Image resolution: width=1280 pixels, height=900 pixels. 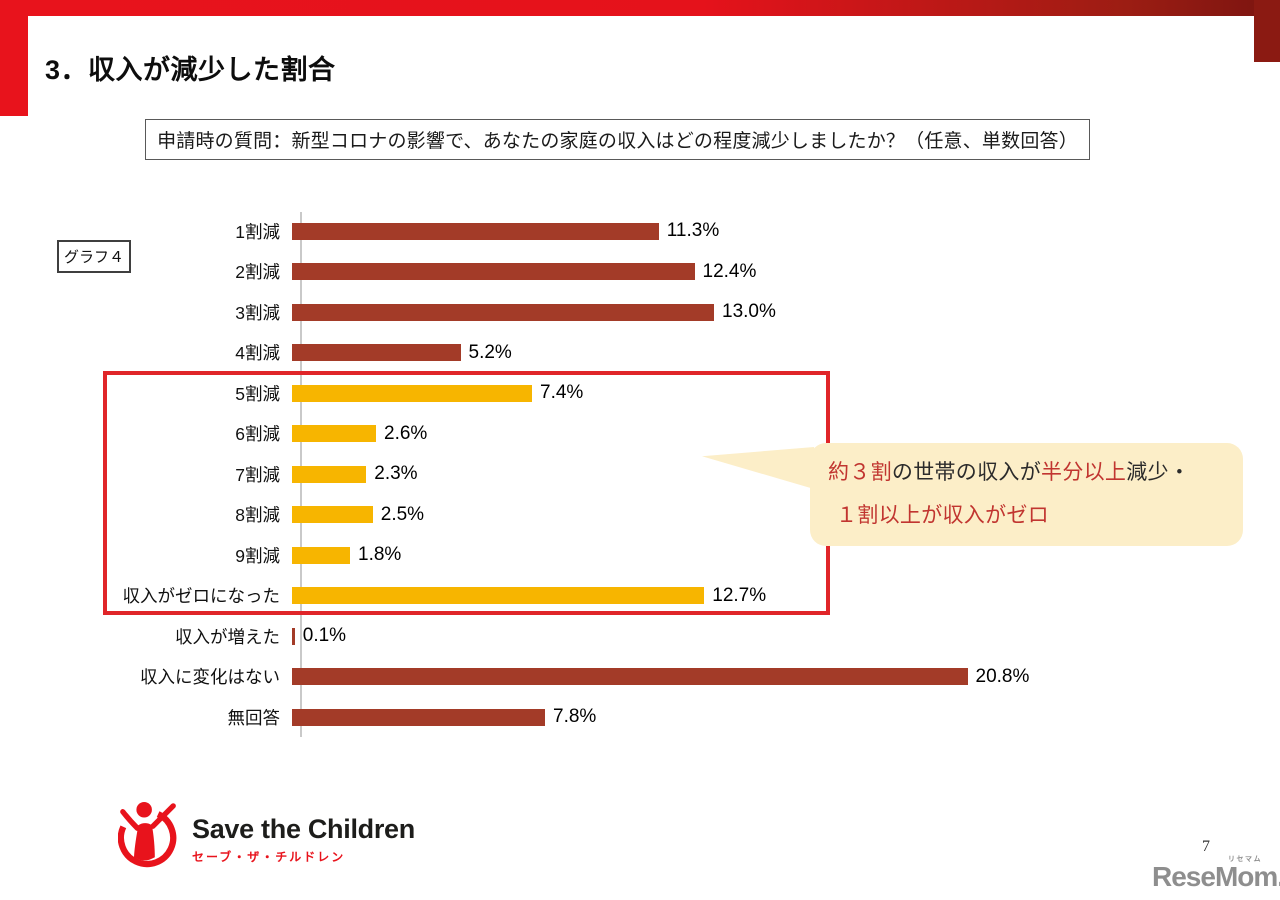 What do you see at coordinates (396, 474) in the screenshot?
I see `value-label: 2.3%` at bounding box center [396, 474].